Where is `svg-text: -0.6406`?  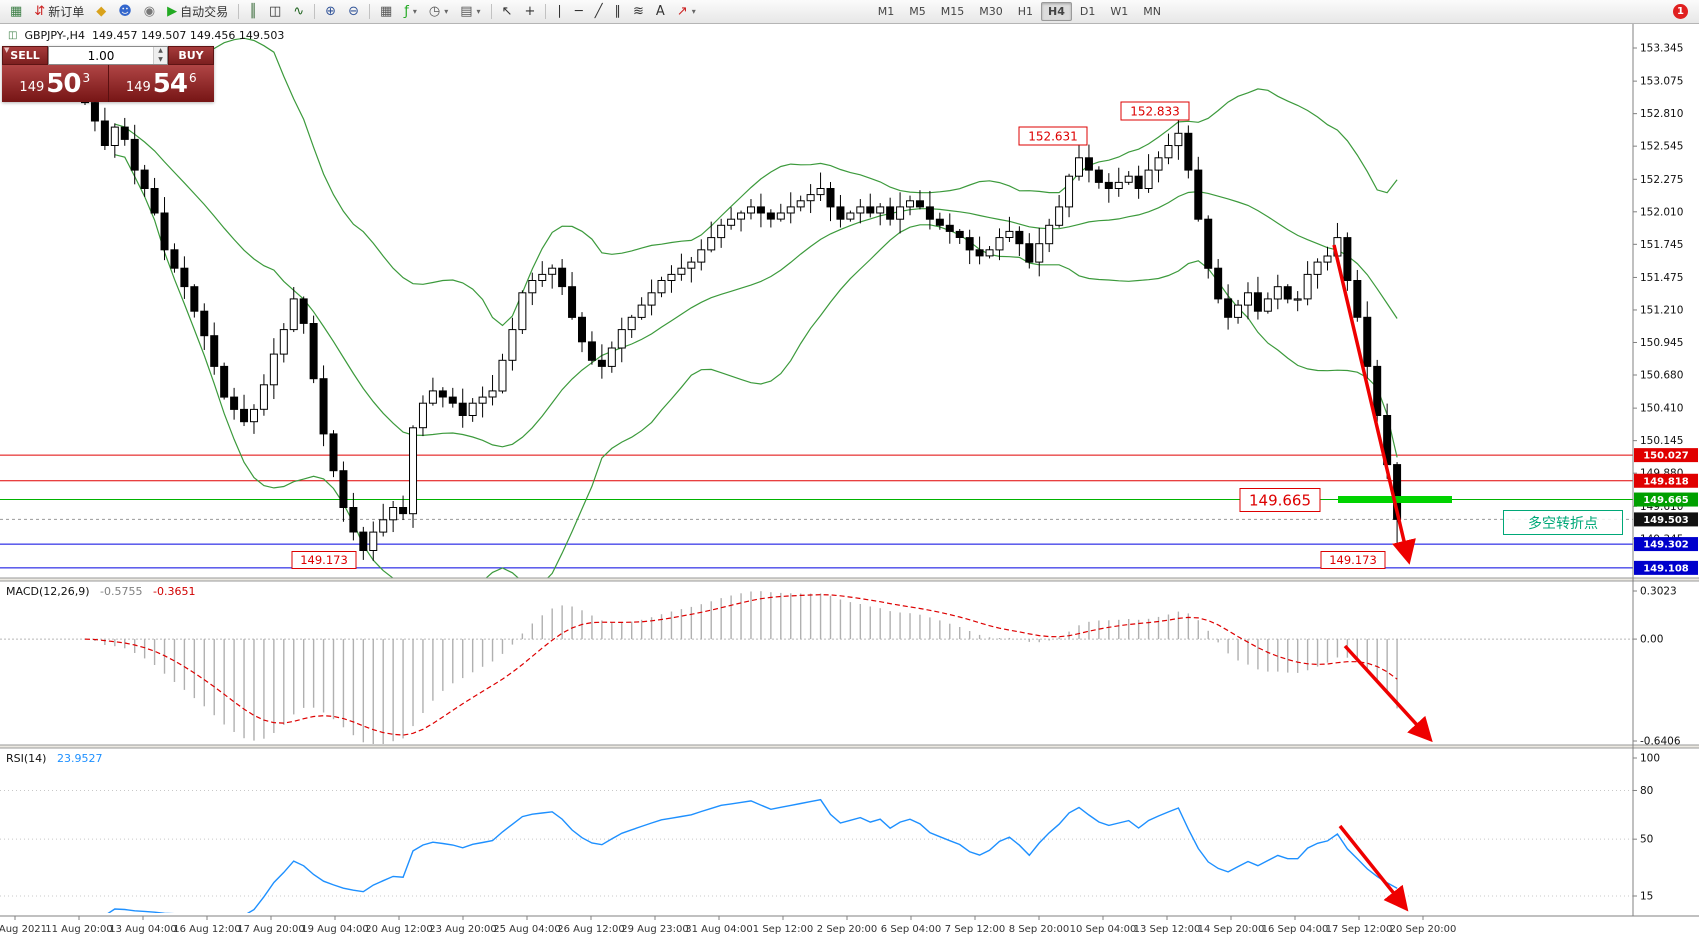
svg-text: -0.6406 is located at coordinates (1660, 742).